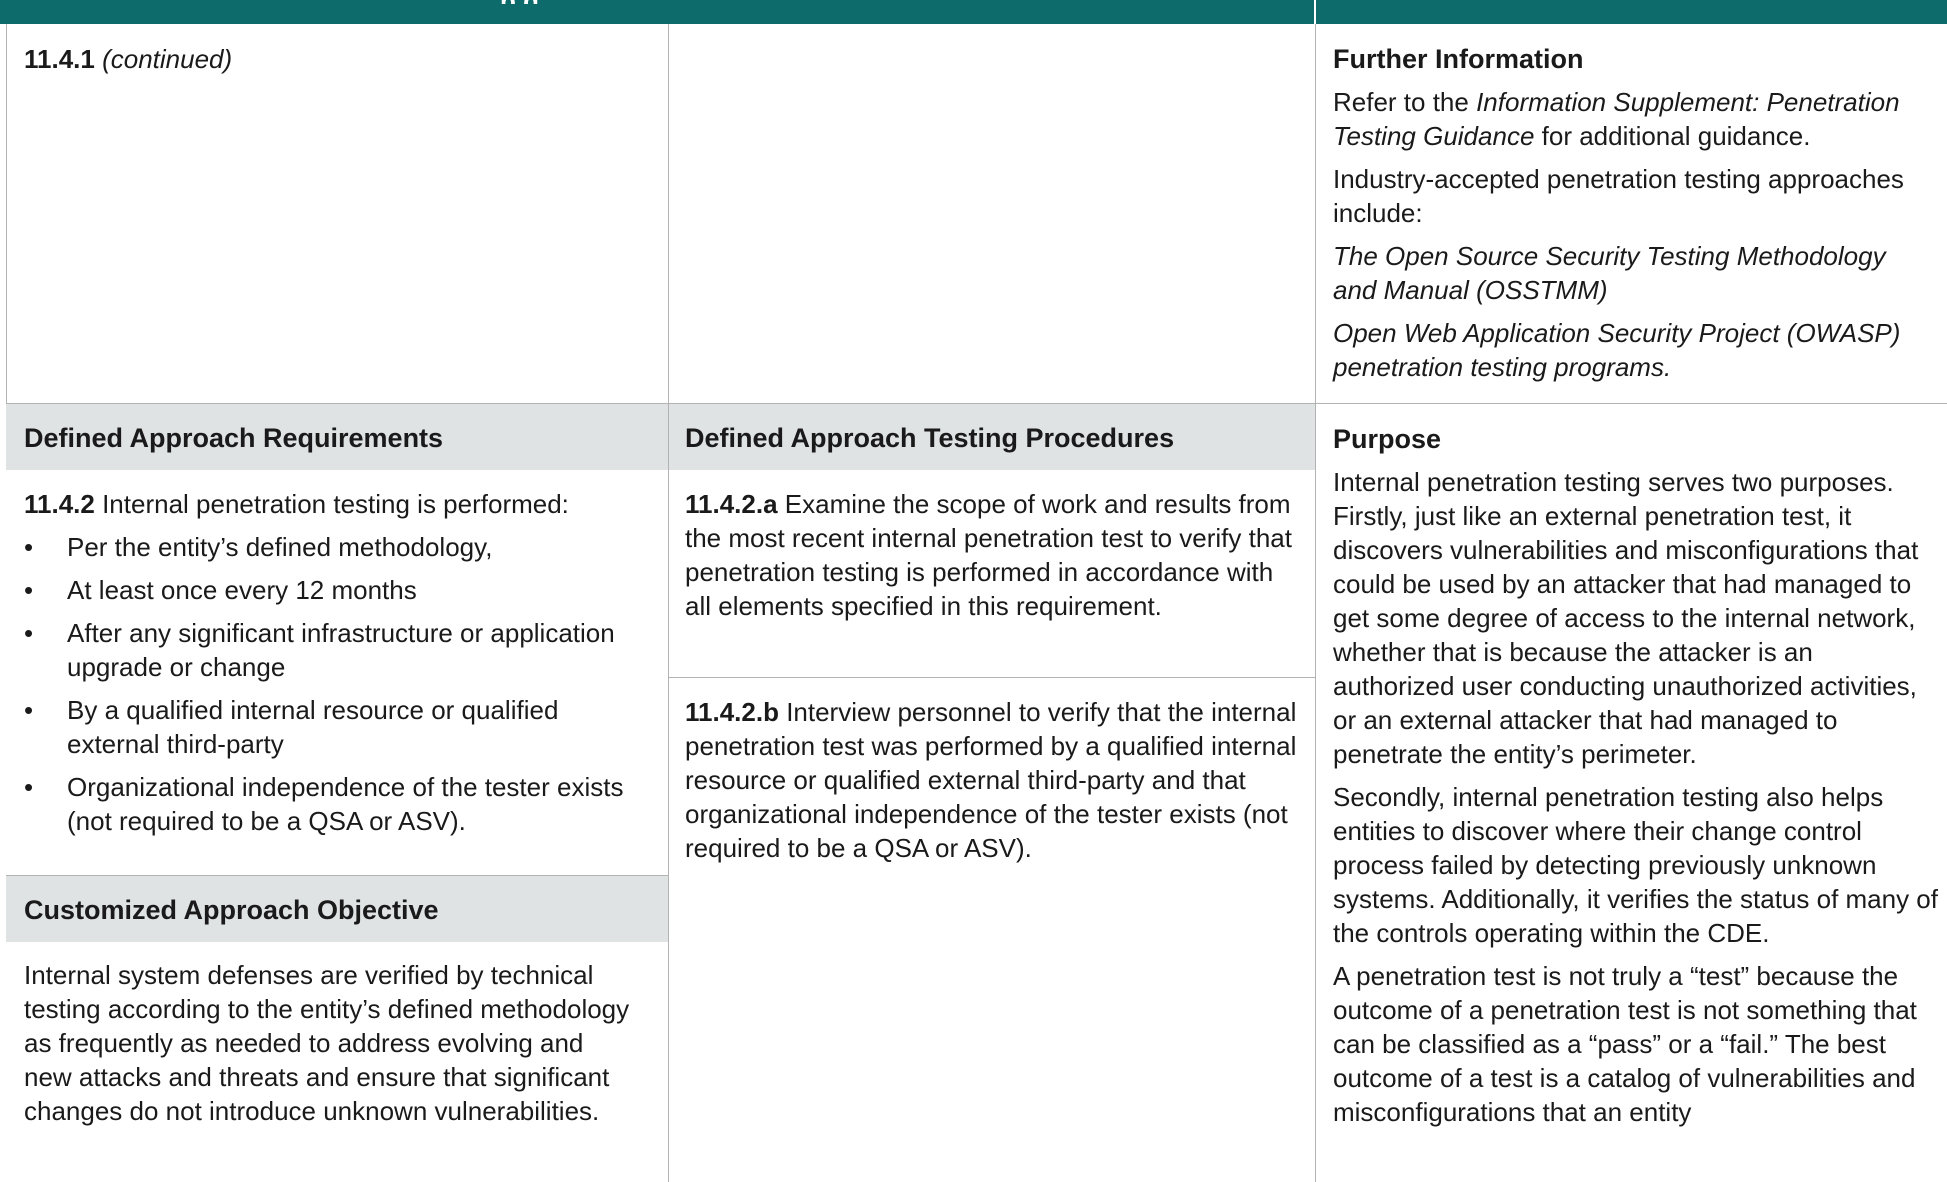  Describe the element at coordinates (337, 875) in the screenshot. I see `customized-divider` at that location.